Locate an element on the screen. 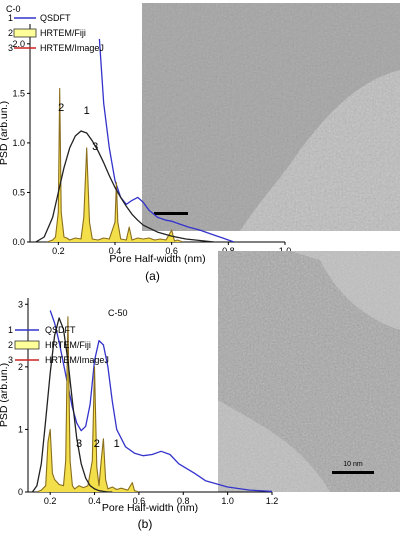  scale-bar-a is located at coordinates (171, 213).